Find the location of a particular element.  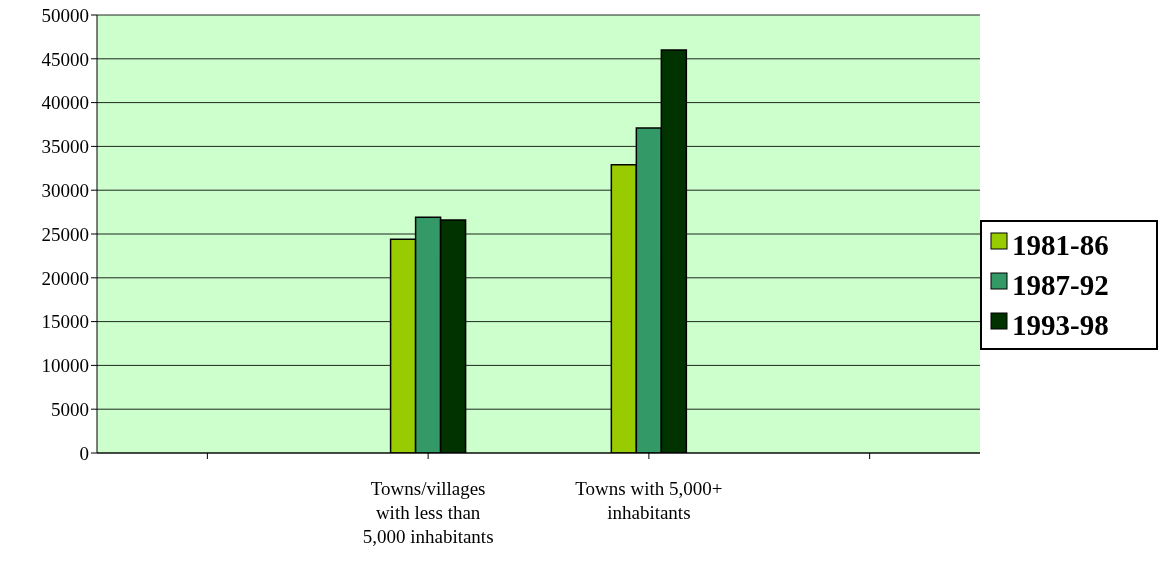

y-tick-label: 0 is located at coordinates (84, 453).